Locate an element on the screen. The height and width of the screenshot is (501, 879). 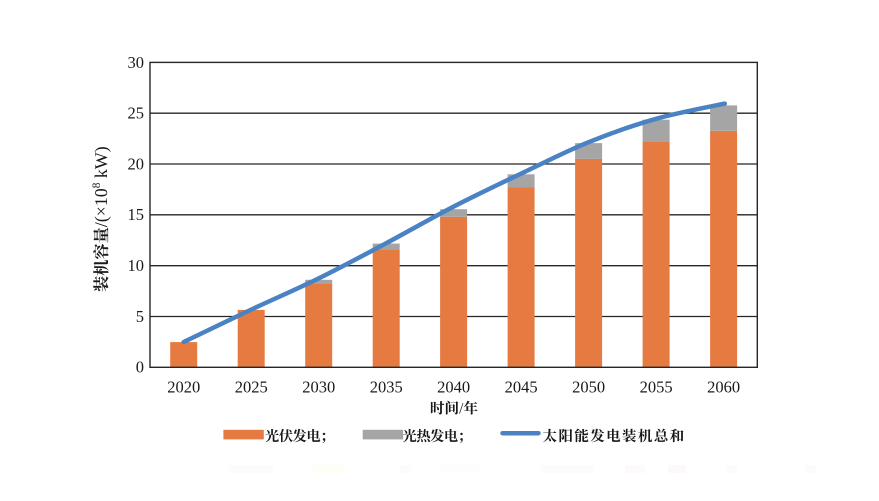
svg-text: 2040 is located at coordinates (453, 387).